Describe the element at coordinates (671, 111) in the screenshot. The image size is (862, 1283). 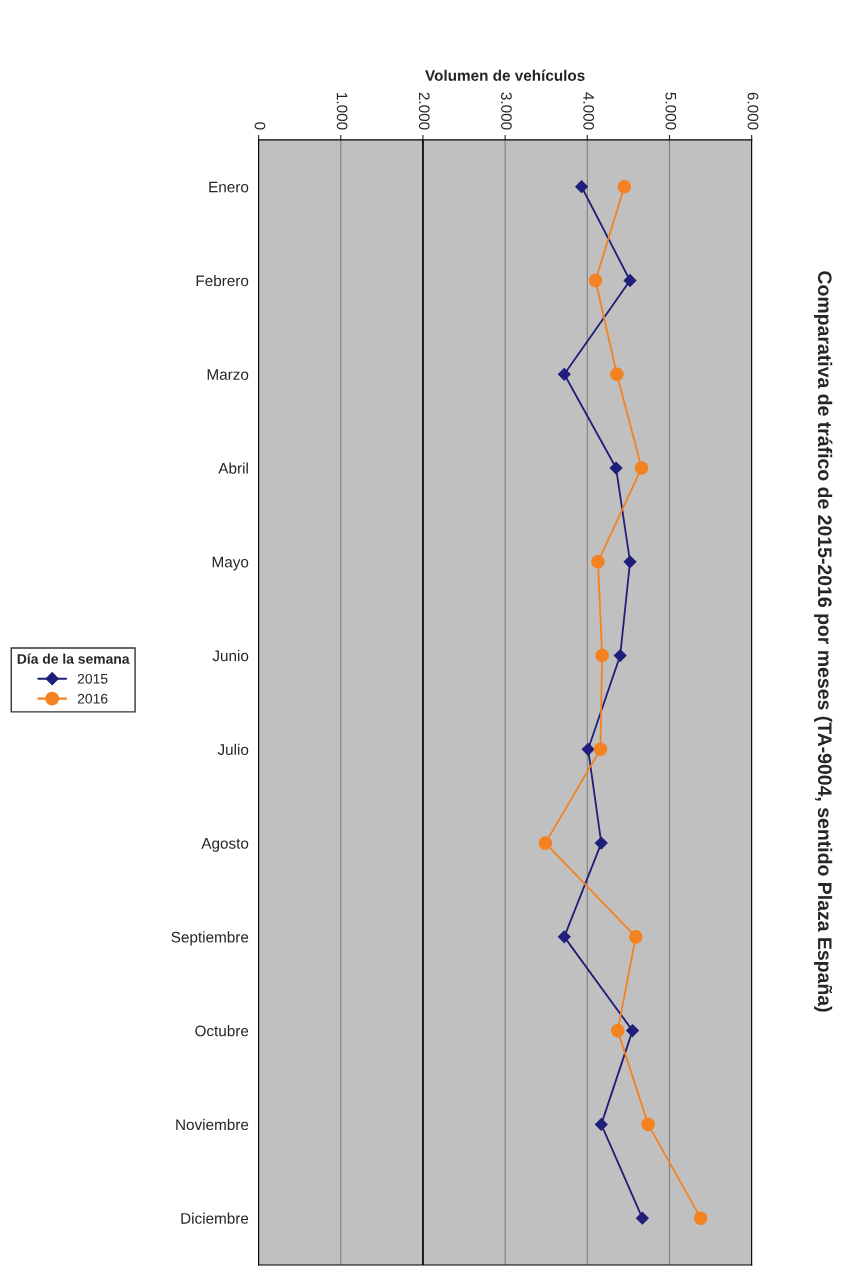
I see `x-tick-label: 5.000` at that location.